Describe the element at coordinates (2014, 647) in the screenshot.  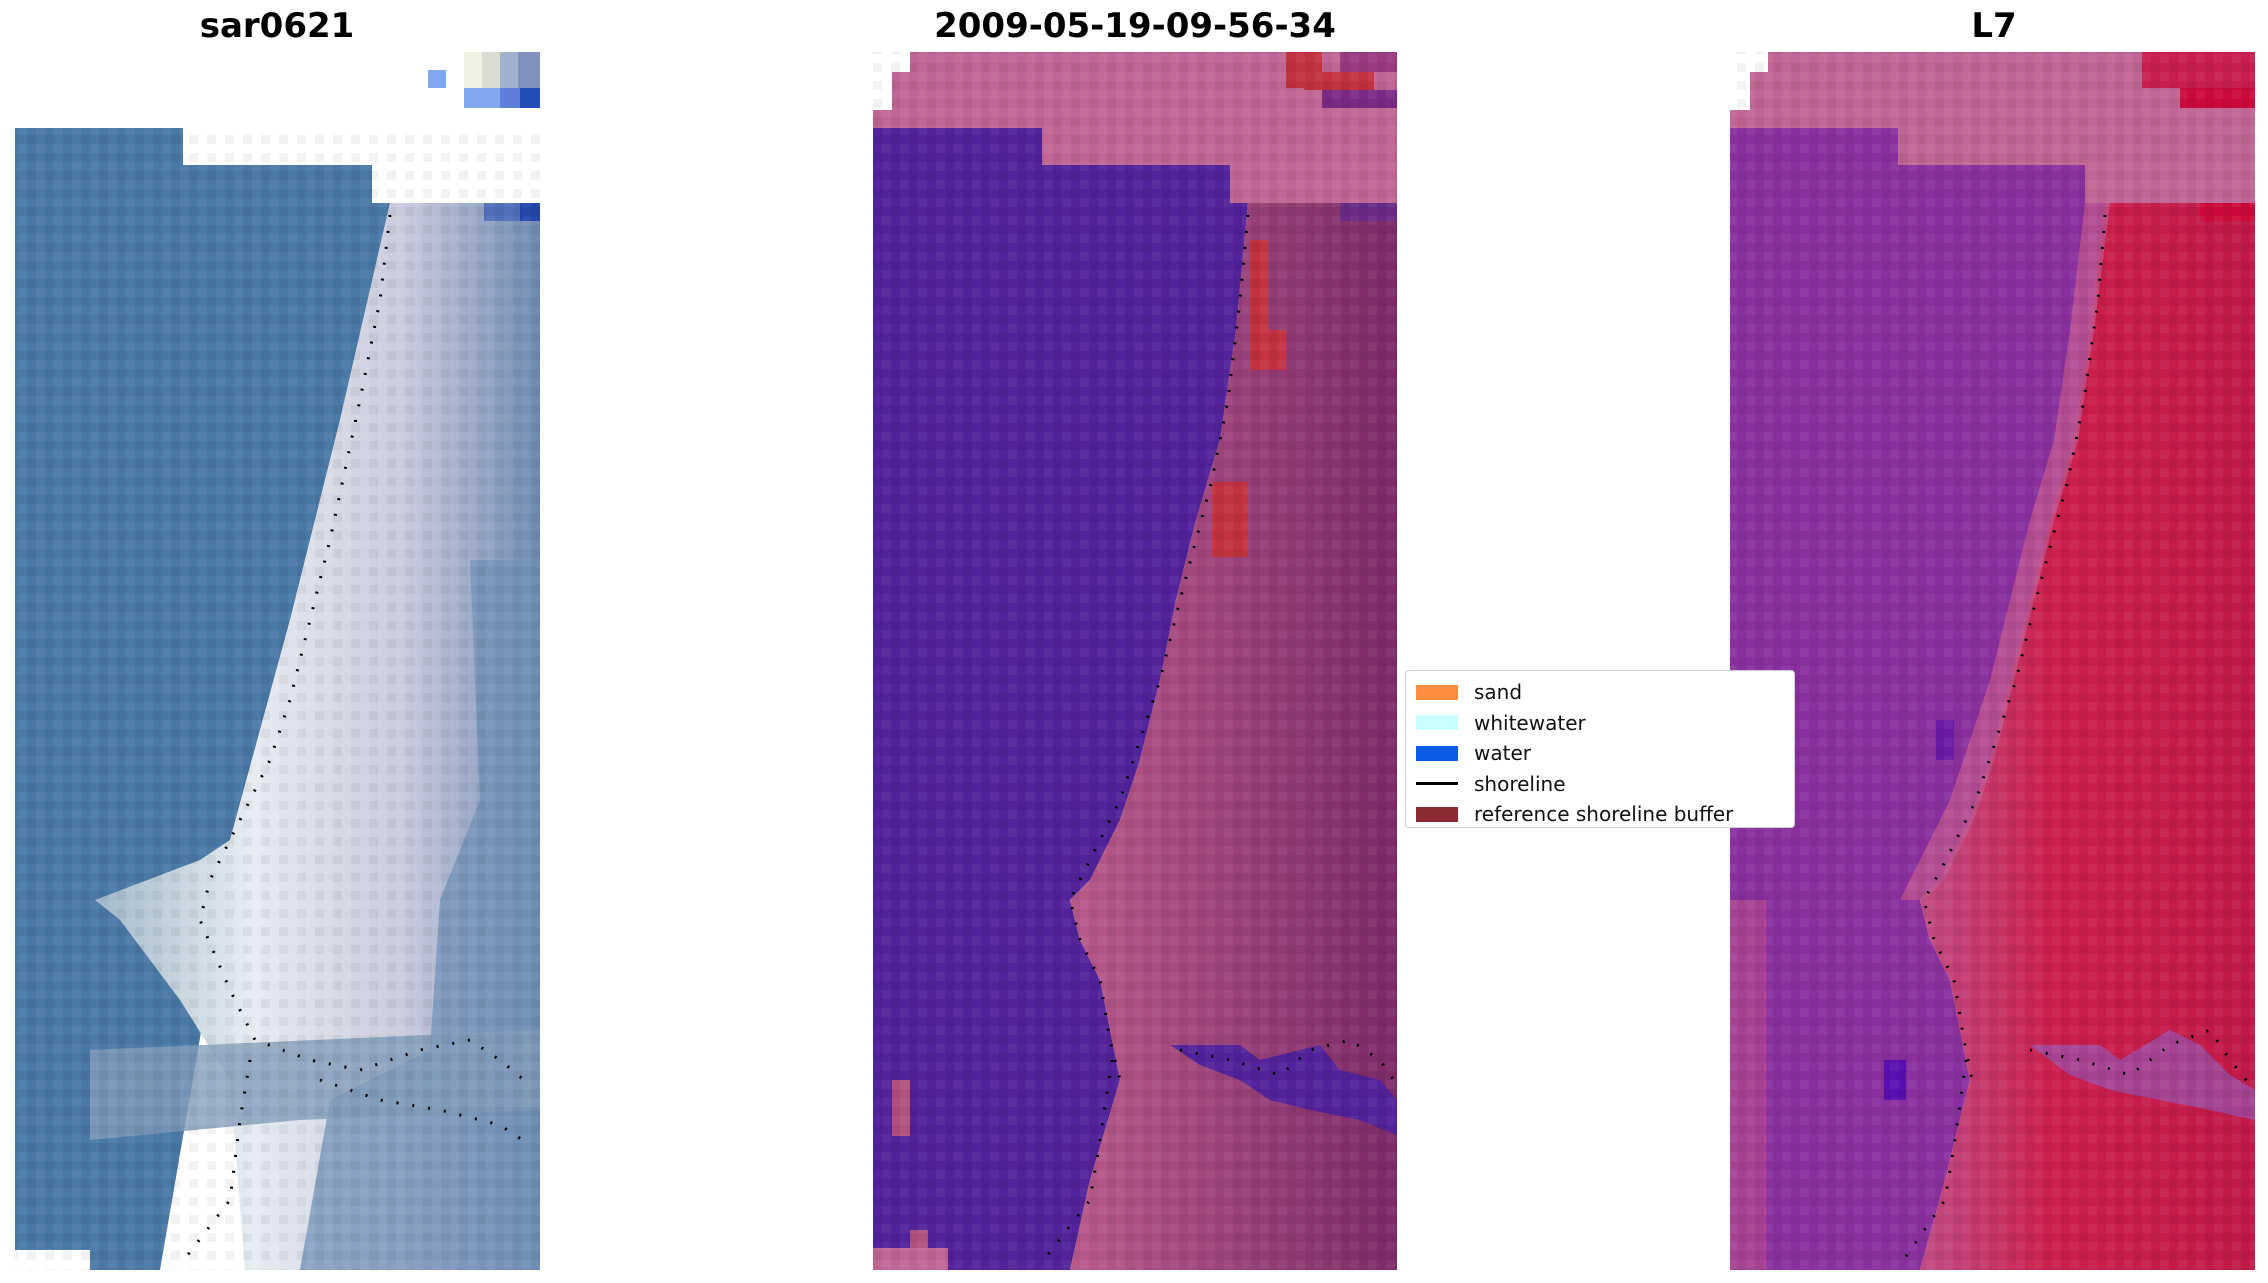
I see `shoreline-dots` at that location.